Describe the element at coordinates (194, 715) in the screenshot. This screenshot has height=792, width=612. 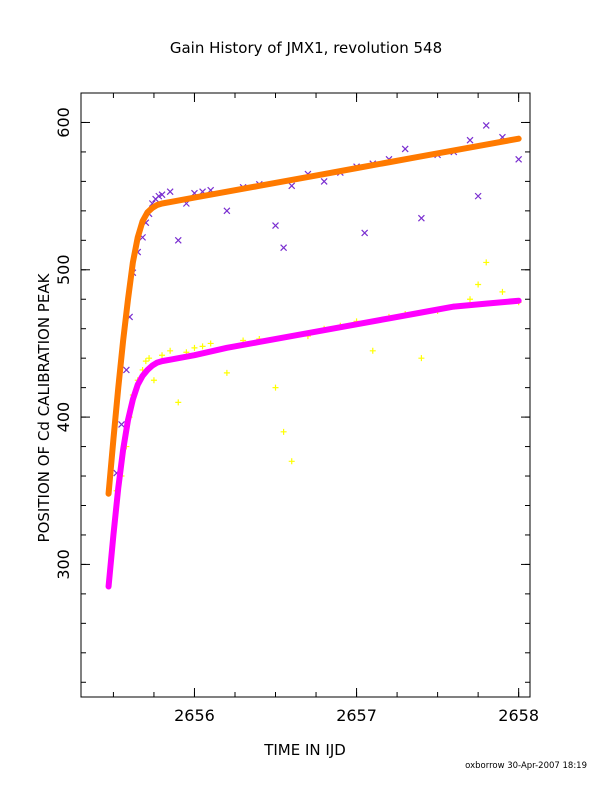
I see `x-tick-label: 2656` at that location.